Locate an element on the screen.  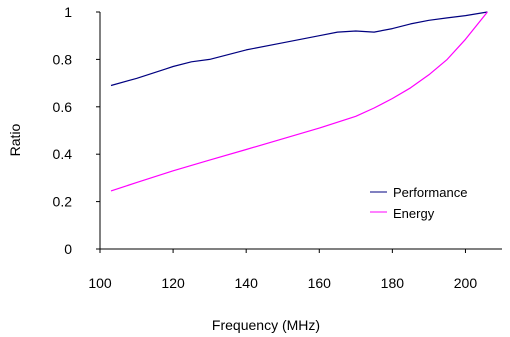
y-tick-label: 0.6 is located at coordinates (63, 107).